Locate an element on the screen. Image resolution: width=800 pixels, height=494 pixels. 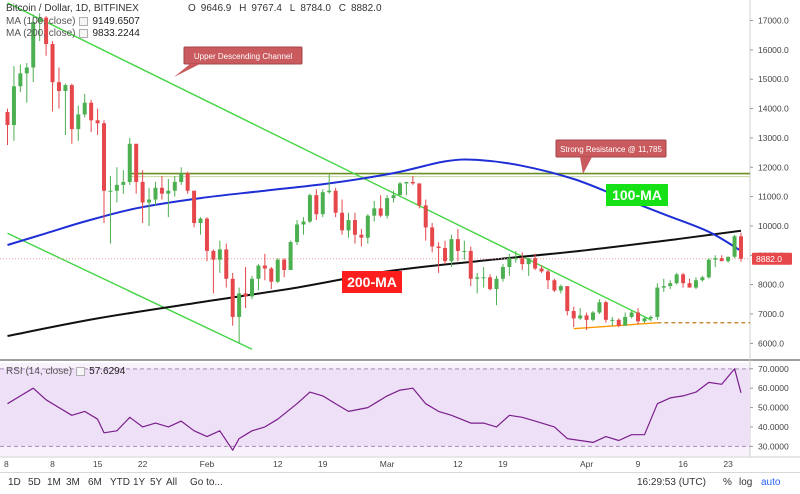
rsi-tick-label: 70.0000 is located at coordinates (773, 369).